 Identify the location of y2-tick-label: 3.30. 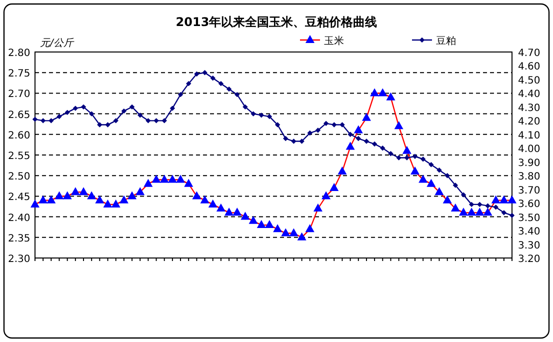
(529, 246).